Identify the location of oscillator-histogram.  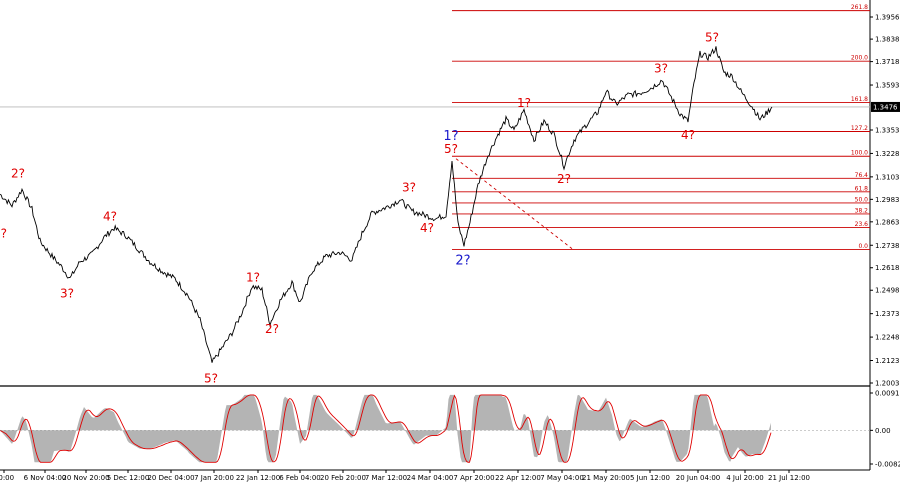
(385, 428).